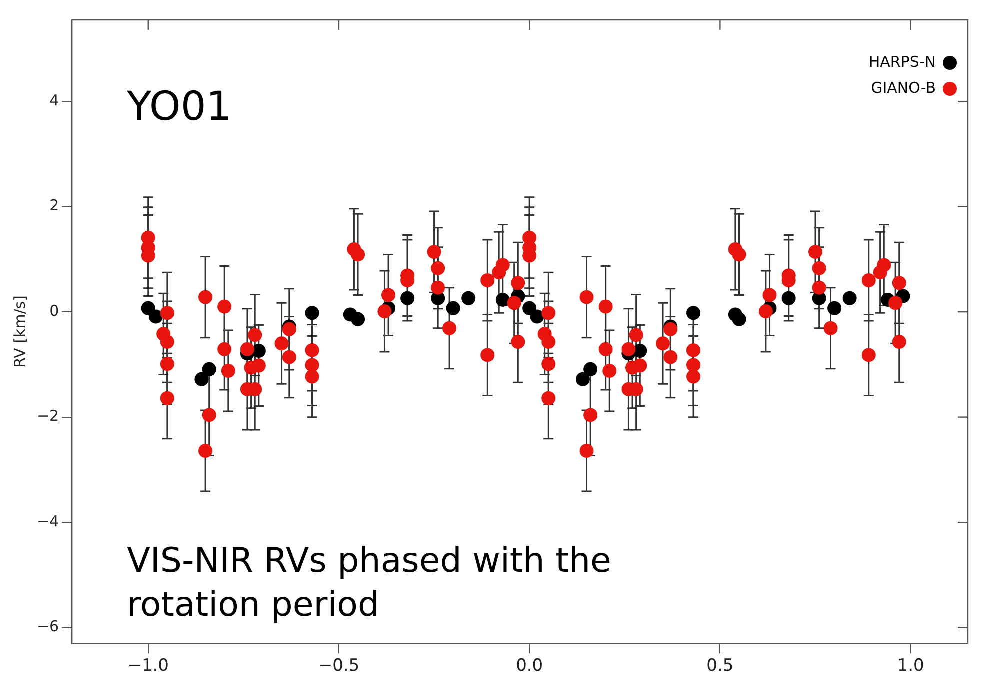  Describe the element at coordinates (339, 666) in the screenshot. I see `x-tick-label: −0.5` at that location.